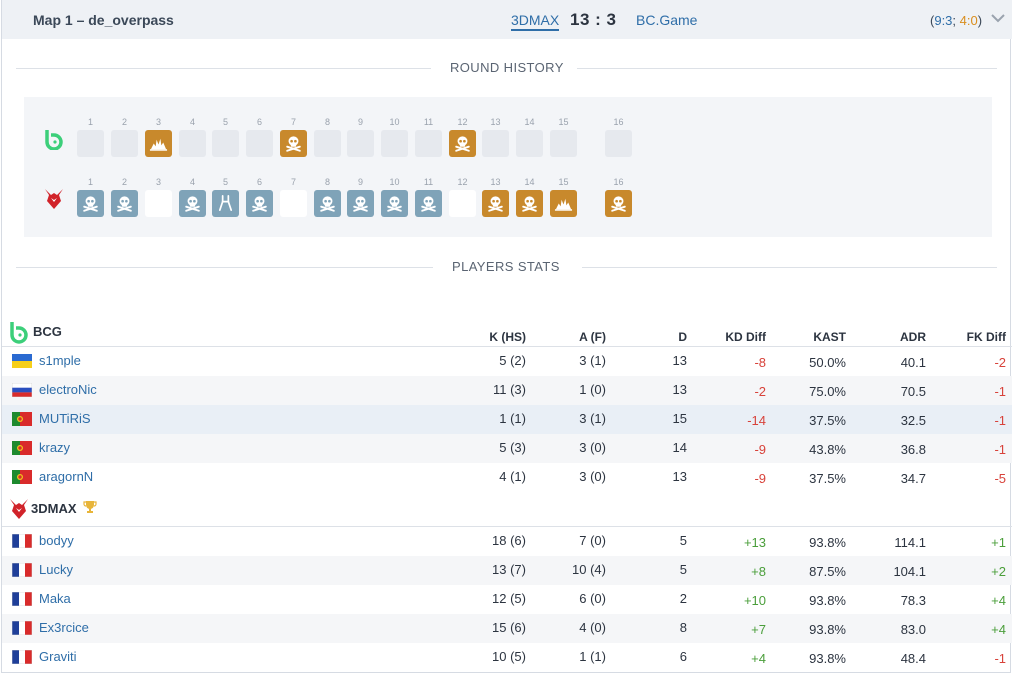  Describe the element at coordinates (507, 477) in the screenshot. I see `player-row: aragornN 4 (1) 3 (0) 13 -9 37.5% 34.7 -5` at that location.